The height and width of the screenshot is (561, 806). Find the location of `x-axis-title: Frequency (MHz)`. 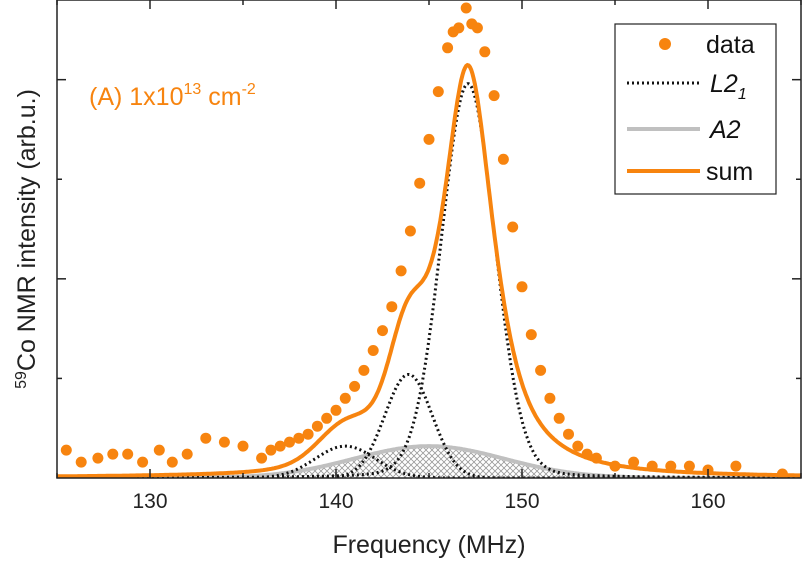

x-axis-title: Frequency (MHz) is located at coordinates (428, 545).